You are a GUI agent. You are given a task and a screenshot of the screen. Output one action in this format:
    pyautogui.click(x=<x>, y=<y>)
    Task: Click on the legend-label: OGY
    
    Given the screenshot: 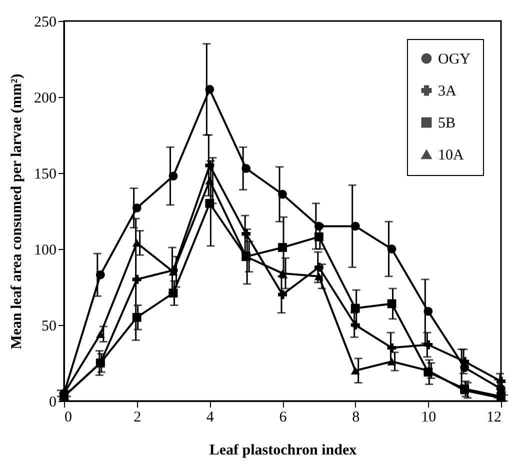 What is the action you would take?
    pyautogui.click(x=454, y=60)
    